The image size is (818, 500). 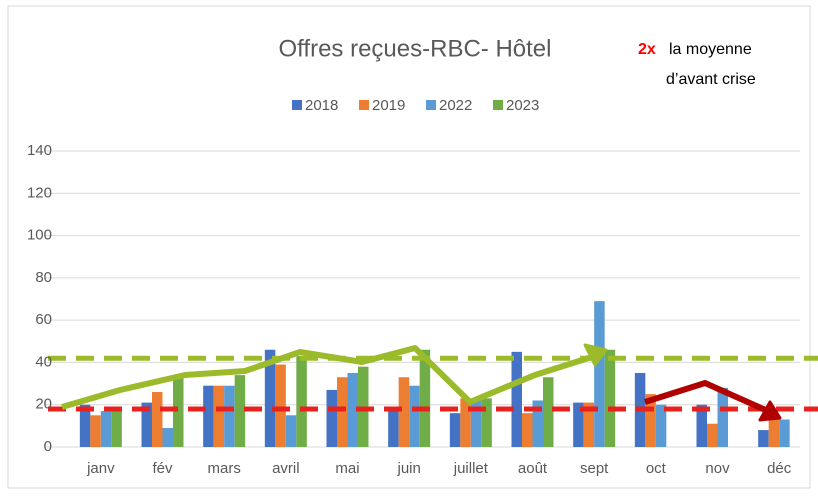 What do you see at coordinates (708, 397) in the screenshot?
I see `red-arrow` at bounding box center [708, 397].